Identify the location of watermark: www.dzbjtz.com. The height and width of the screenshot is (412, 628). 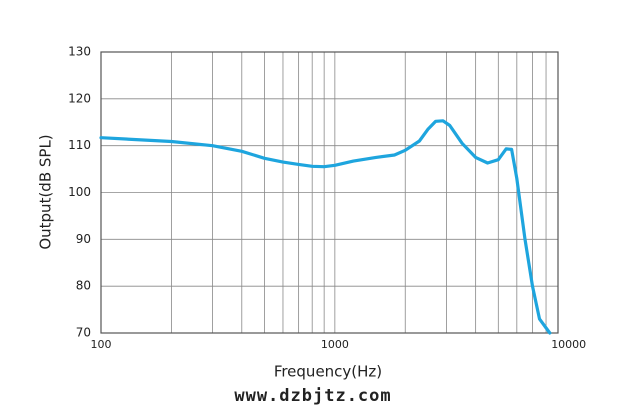
(312, 396).